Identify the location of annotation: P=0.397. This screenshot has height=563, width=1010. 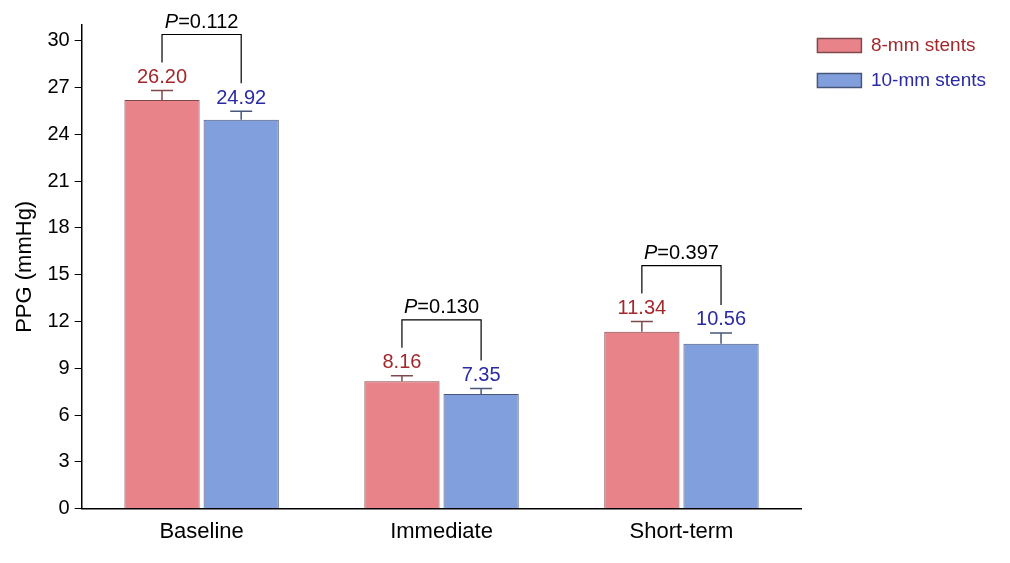
(681, 252).